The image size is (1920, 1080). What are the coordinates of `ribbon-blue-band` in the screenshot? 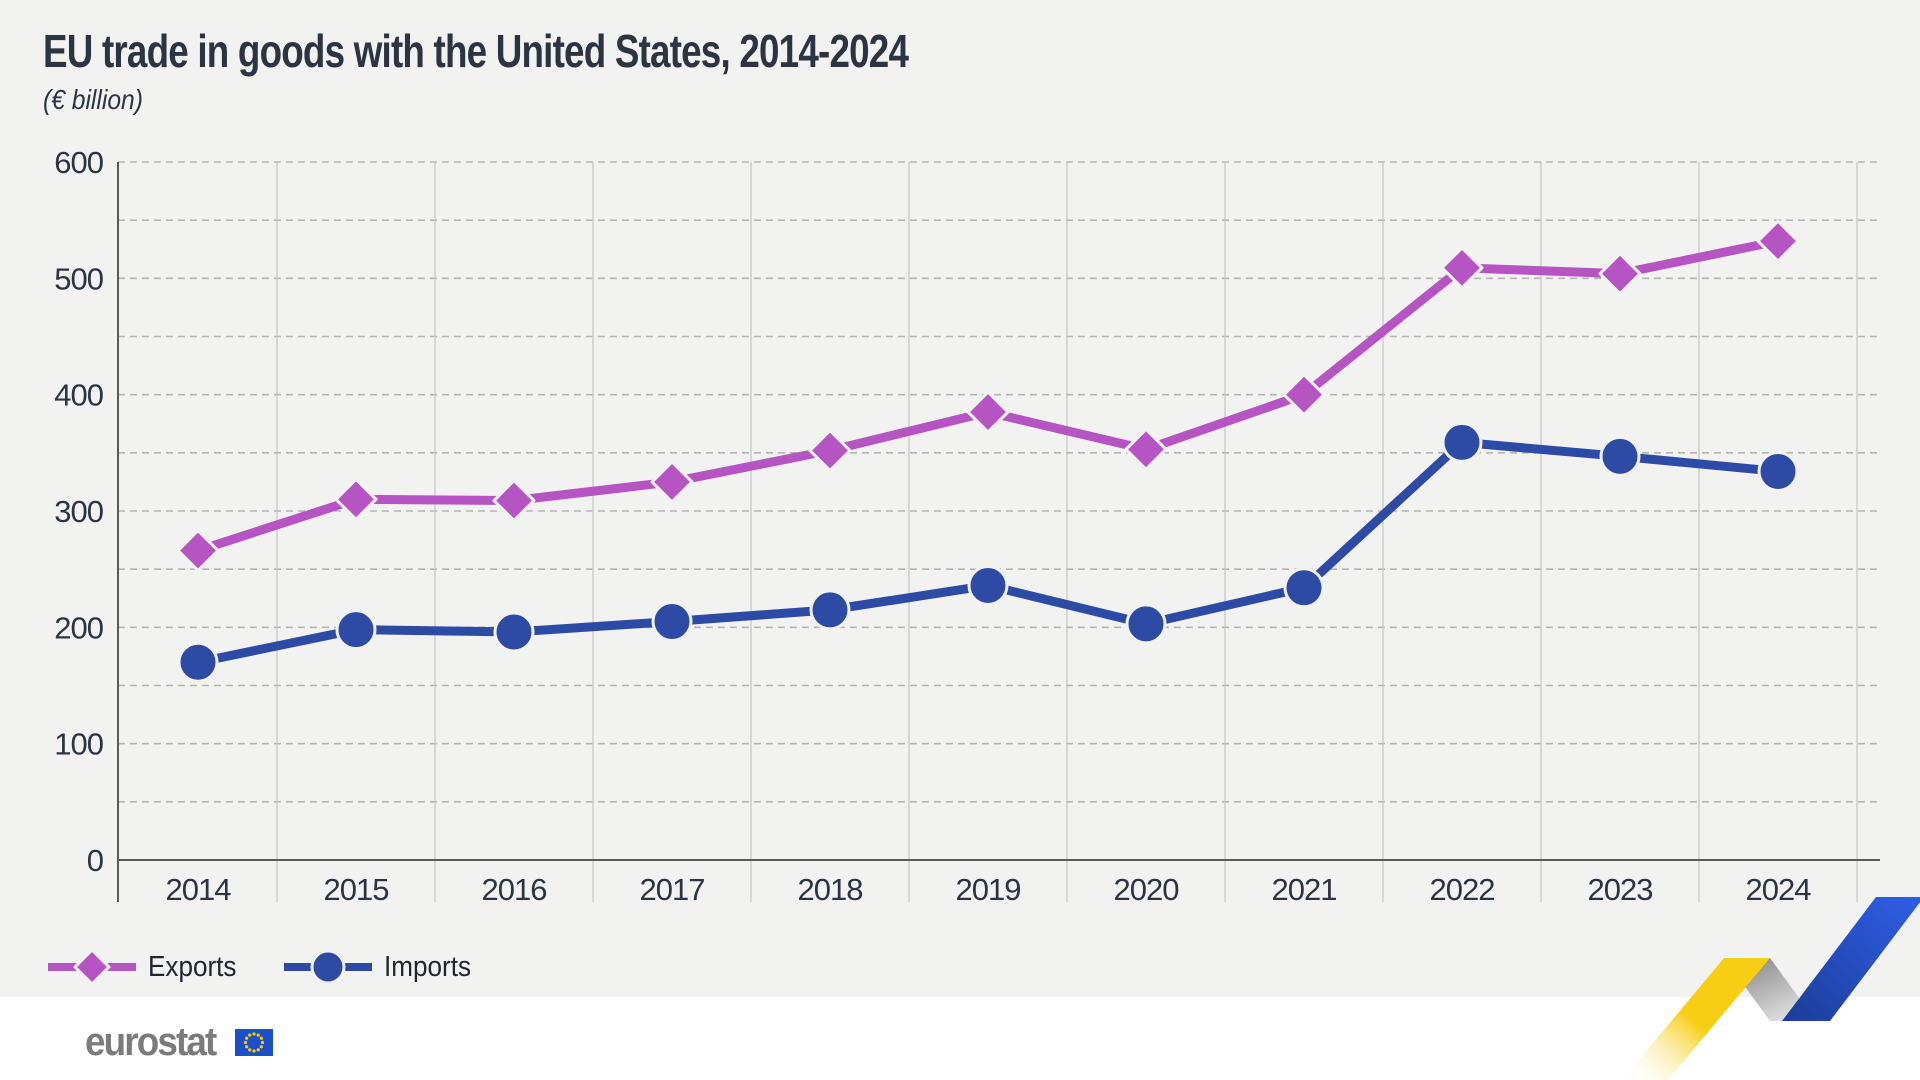 It's located at (1851, 959).